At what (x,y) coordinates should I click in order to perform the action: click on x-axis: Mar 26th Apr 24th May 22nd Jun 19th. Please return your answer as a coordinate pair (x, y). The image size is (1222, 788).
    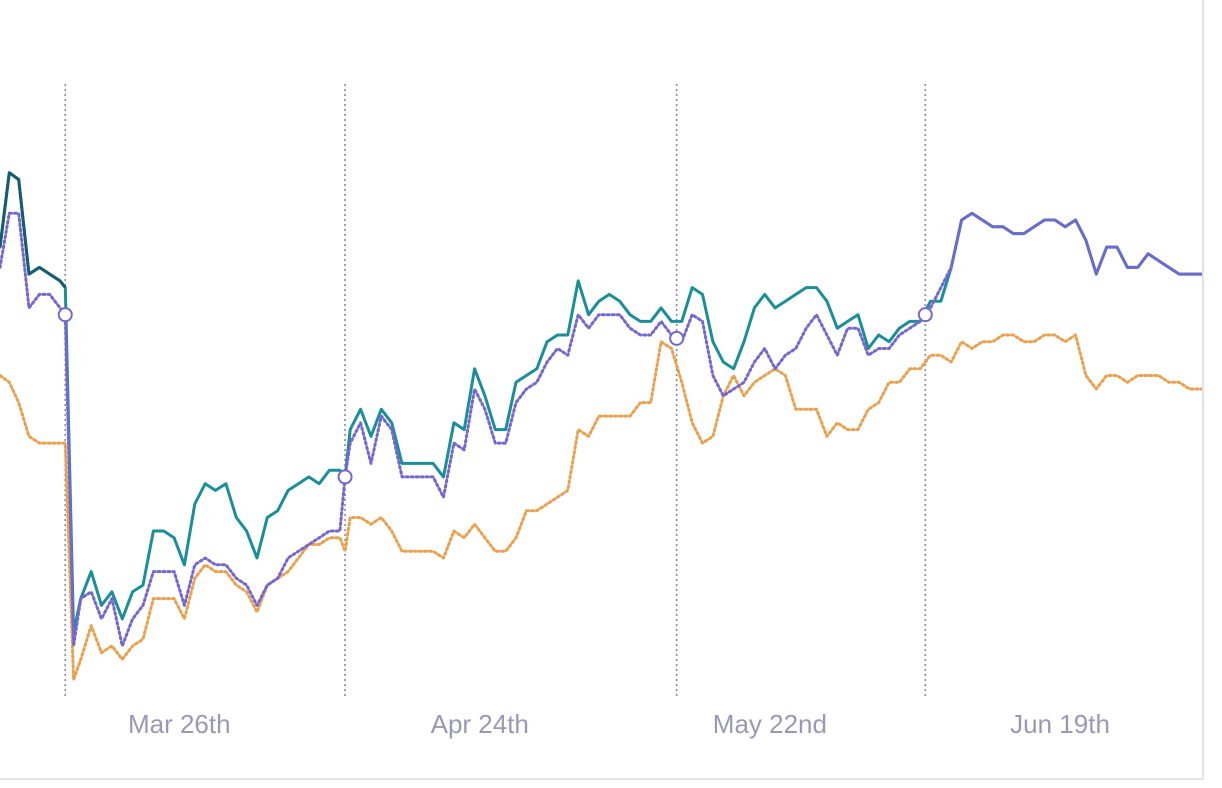
    Looking at the image, I should click on (619, 724).